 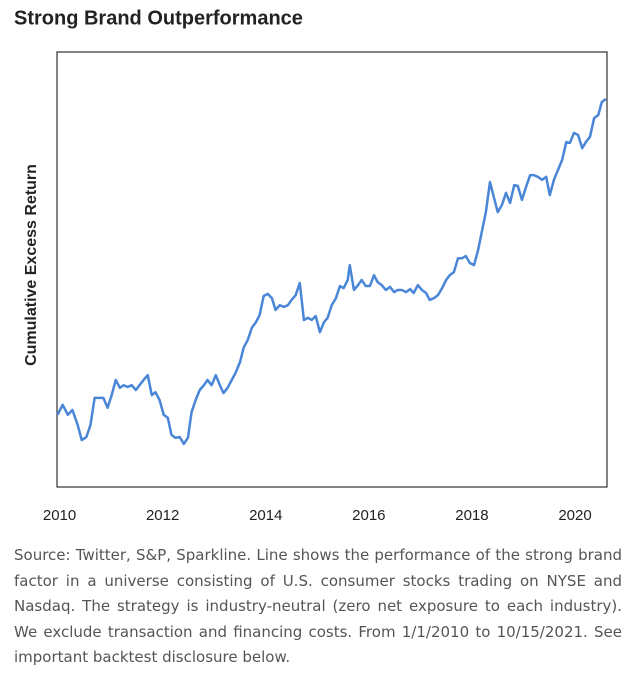 I want to click on x-tick-label: 2012, so click(x=162, y=515).